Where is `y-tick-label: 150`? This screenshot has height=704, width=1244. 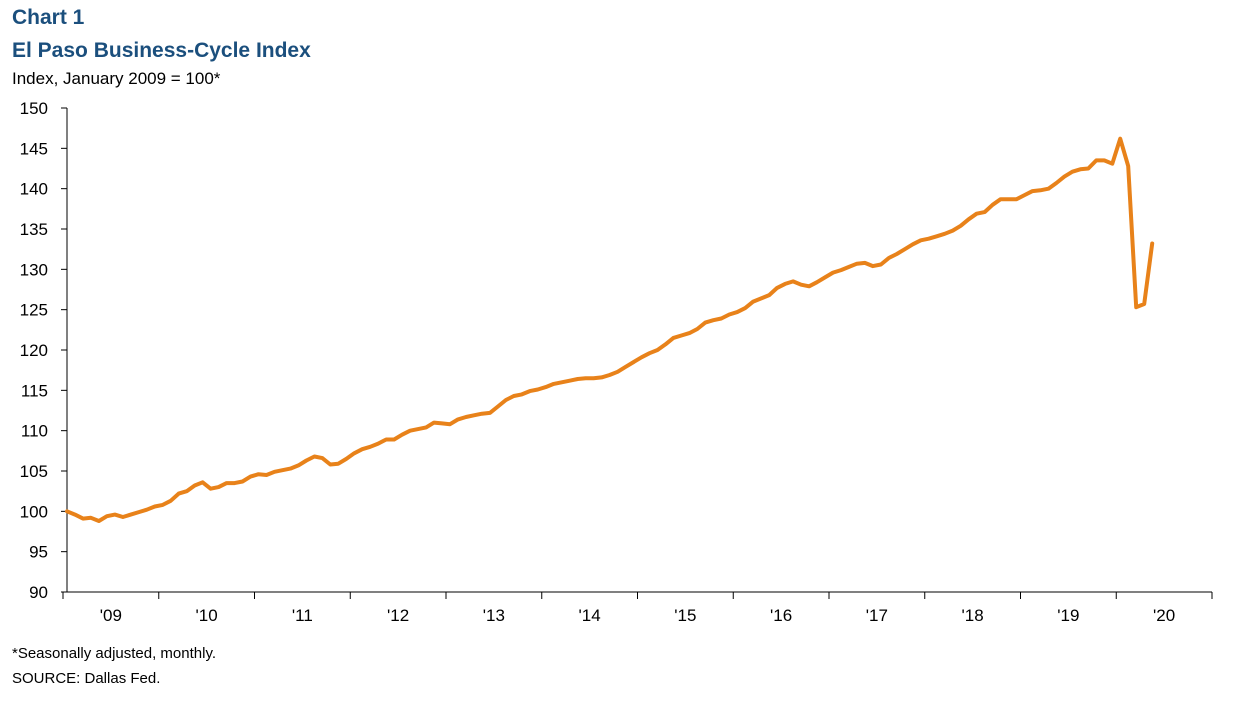 y-tick-label: 150 is located at coordinates (34, 108).